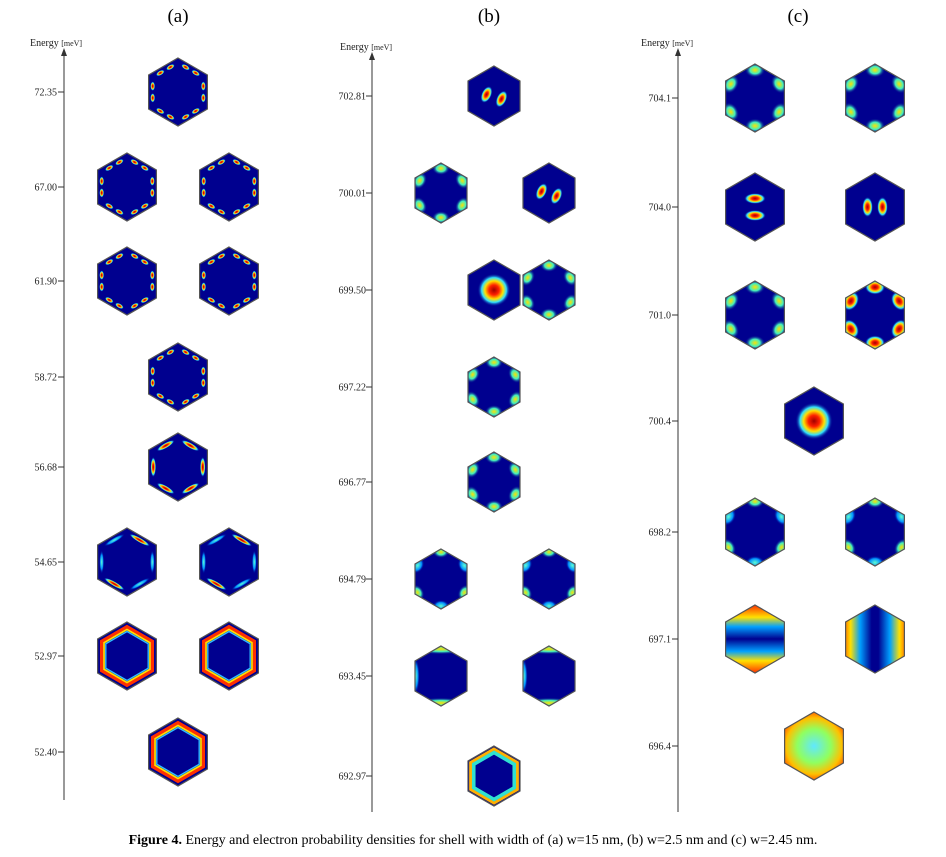 Image resolution: width=946 pixels, height=857 pixels. I want to click on panel-label: (c), so click(797, 16).